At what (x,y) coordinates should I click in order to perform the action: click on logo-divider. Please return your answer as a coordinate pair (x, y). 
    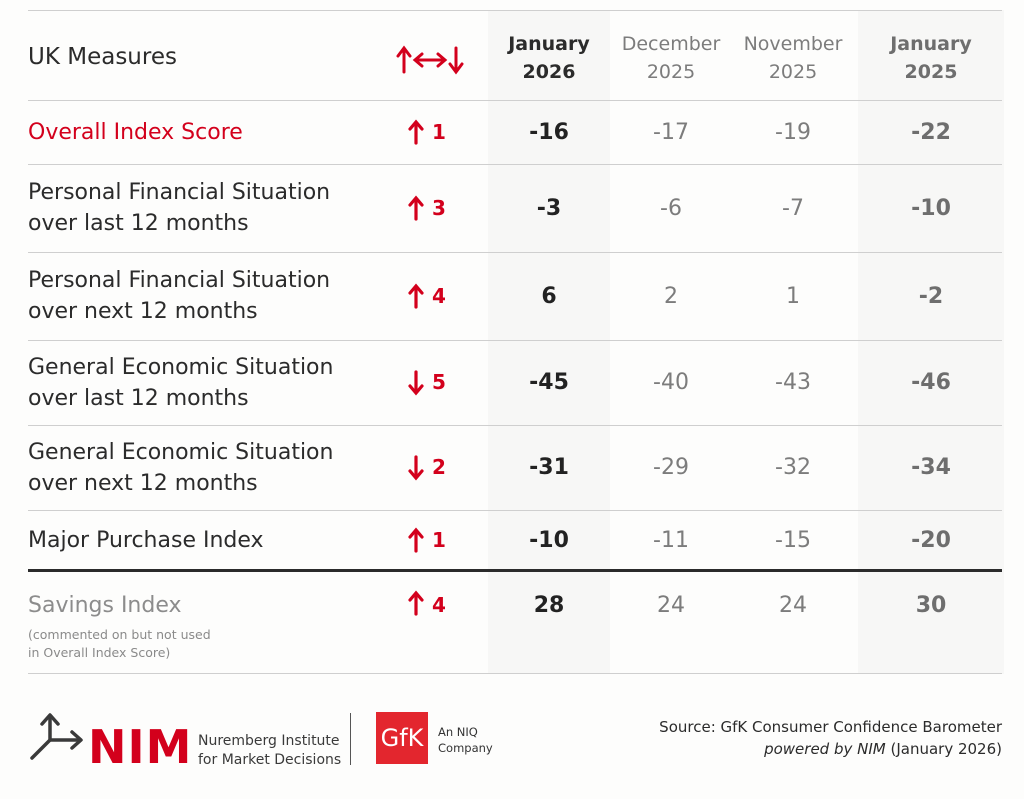
    Looking at the image, I should click on (350, 739).